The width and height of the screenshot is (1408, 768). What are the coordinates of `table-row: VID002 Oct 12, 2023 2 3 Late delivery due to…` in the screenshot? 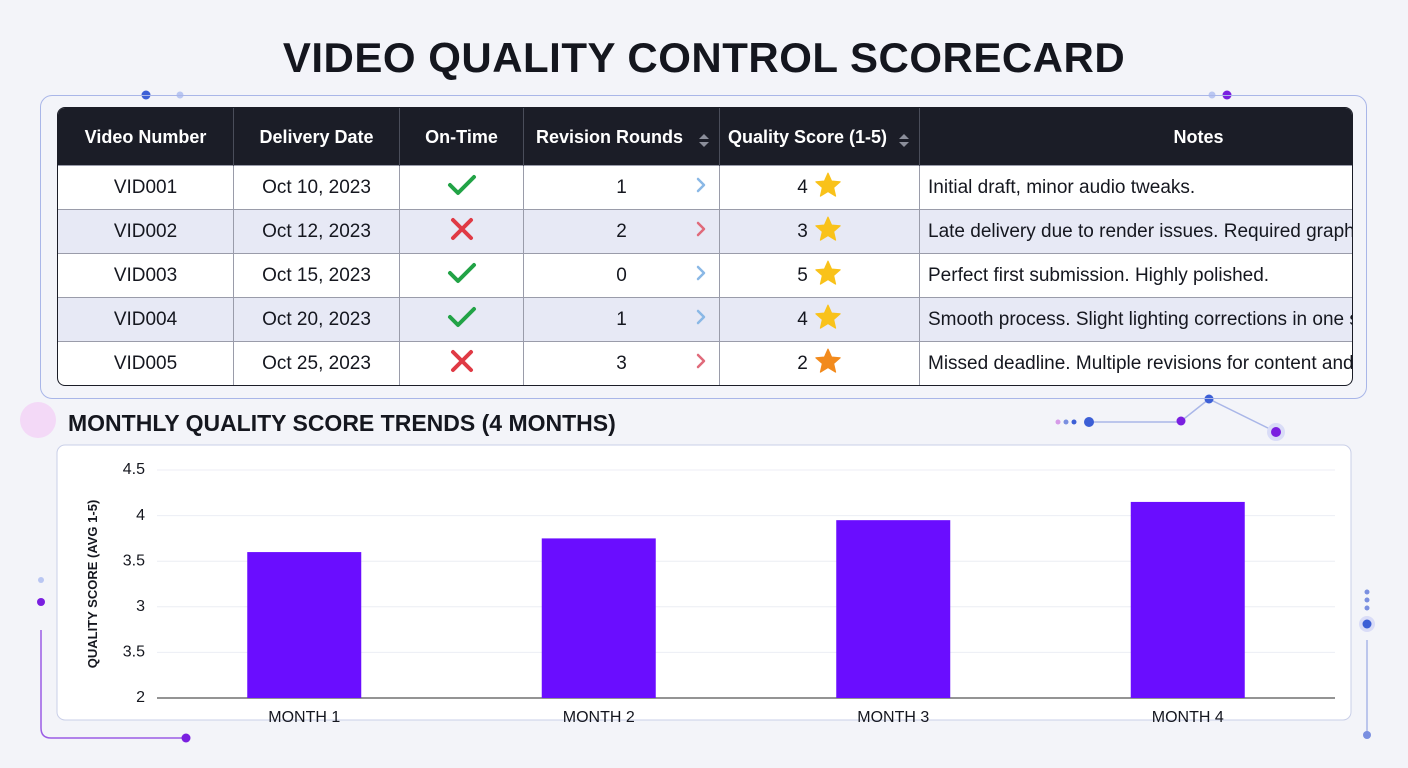 It's located at (705, 231).